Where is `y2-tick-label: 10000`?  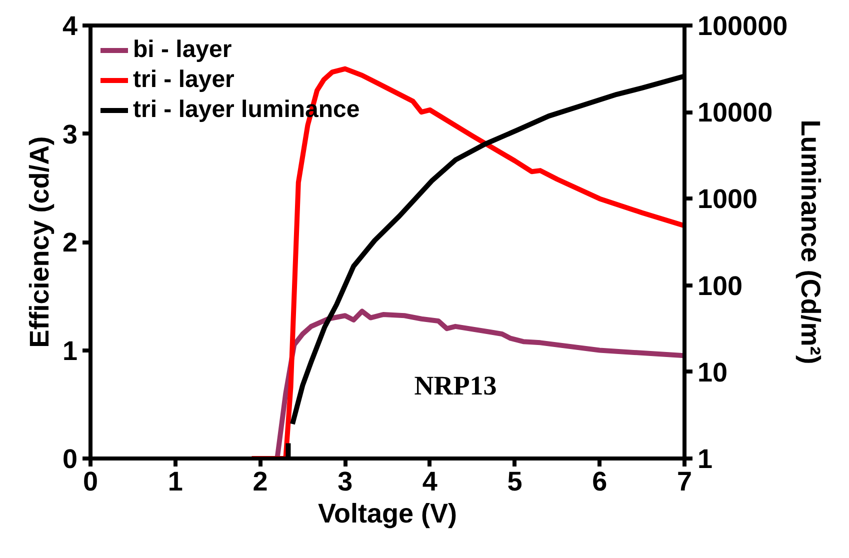 y2-tick-label: 10000 is located at coordinates (735, 113).